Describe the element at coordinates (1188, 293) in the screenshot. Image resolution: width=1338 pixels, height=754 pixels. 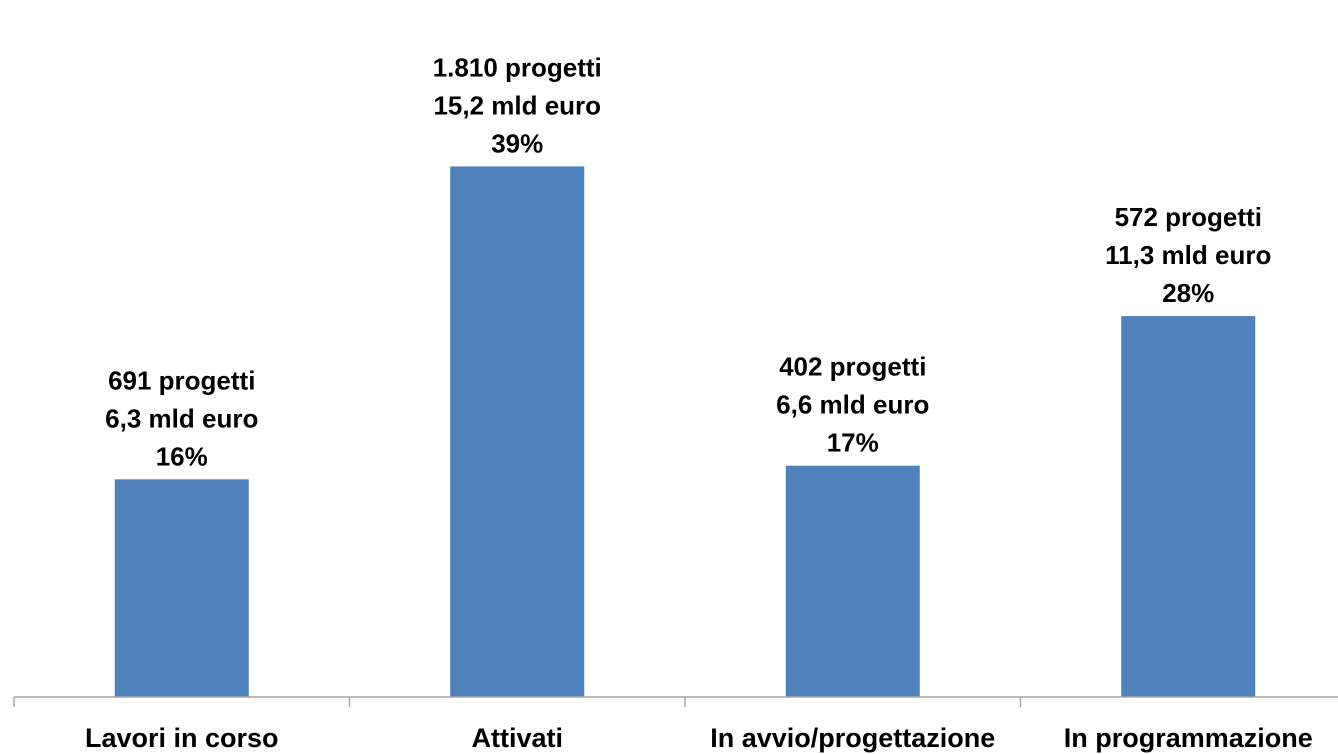
I see `data-label: 28%` at that location.